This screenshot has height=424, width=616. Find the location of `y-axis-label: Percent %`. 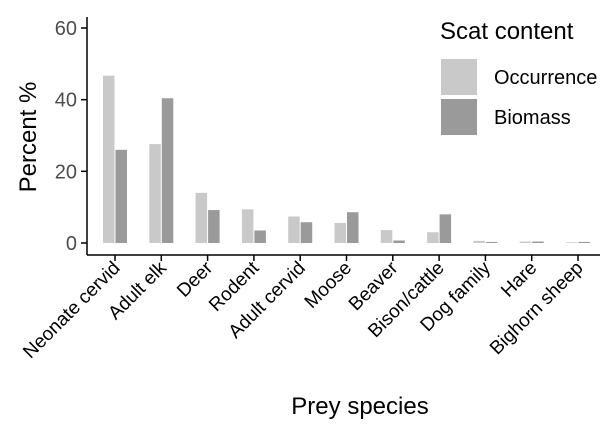

y-axis-label: Percent % is located at coordinates (28, 137).